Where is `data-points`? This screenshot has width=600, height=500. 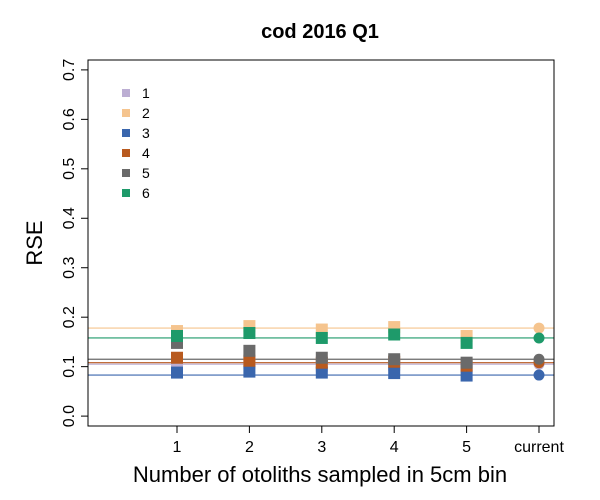
data-points is located at coordinates (358, 351).